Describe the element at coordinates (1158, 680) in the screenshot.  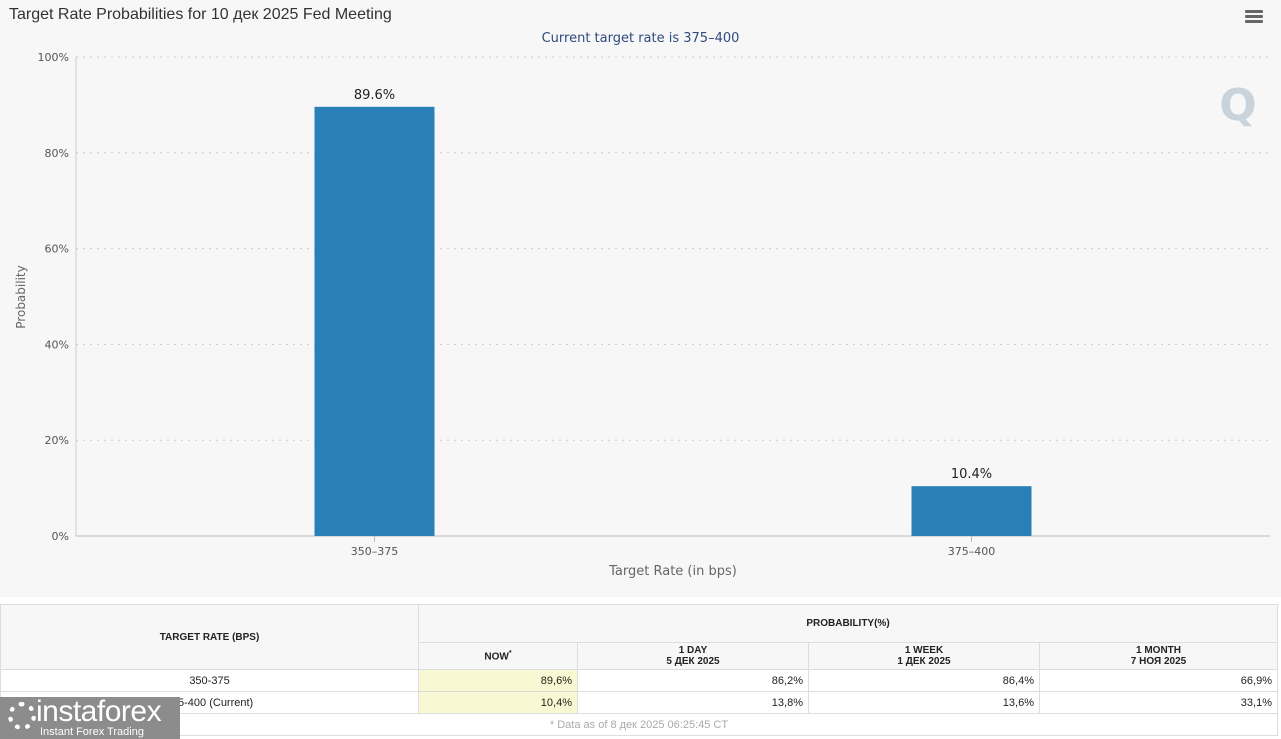
I see `month-cell: 66,9%` at that location.